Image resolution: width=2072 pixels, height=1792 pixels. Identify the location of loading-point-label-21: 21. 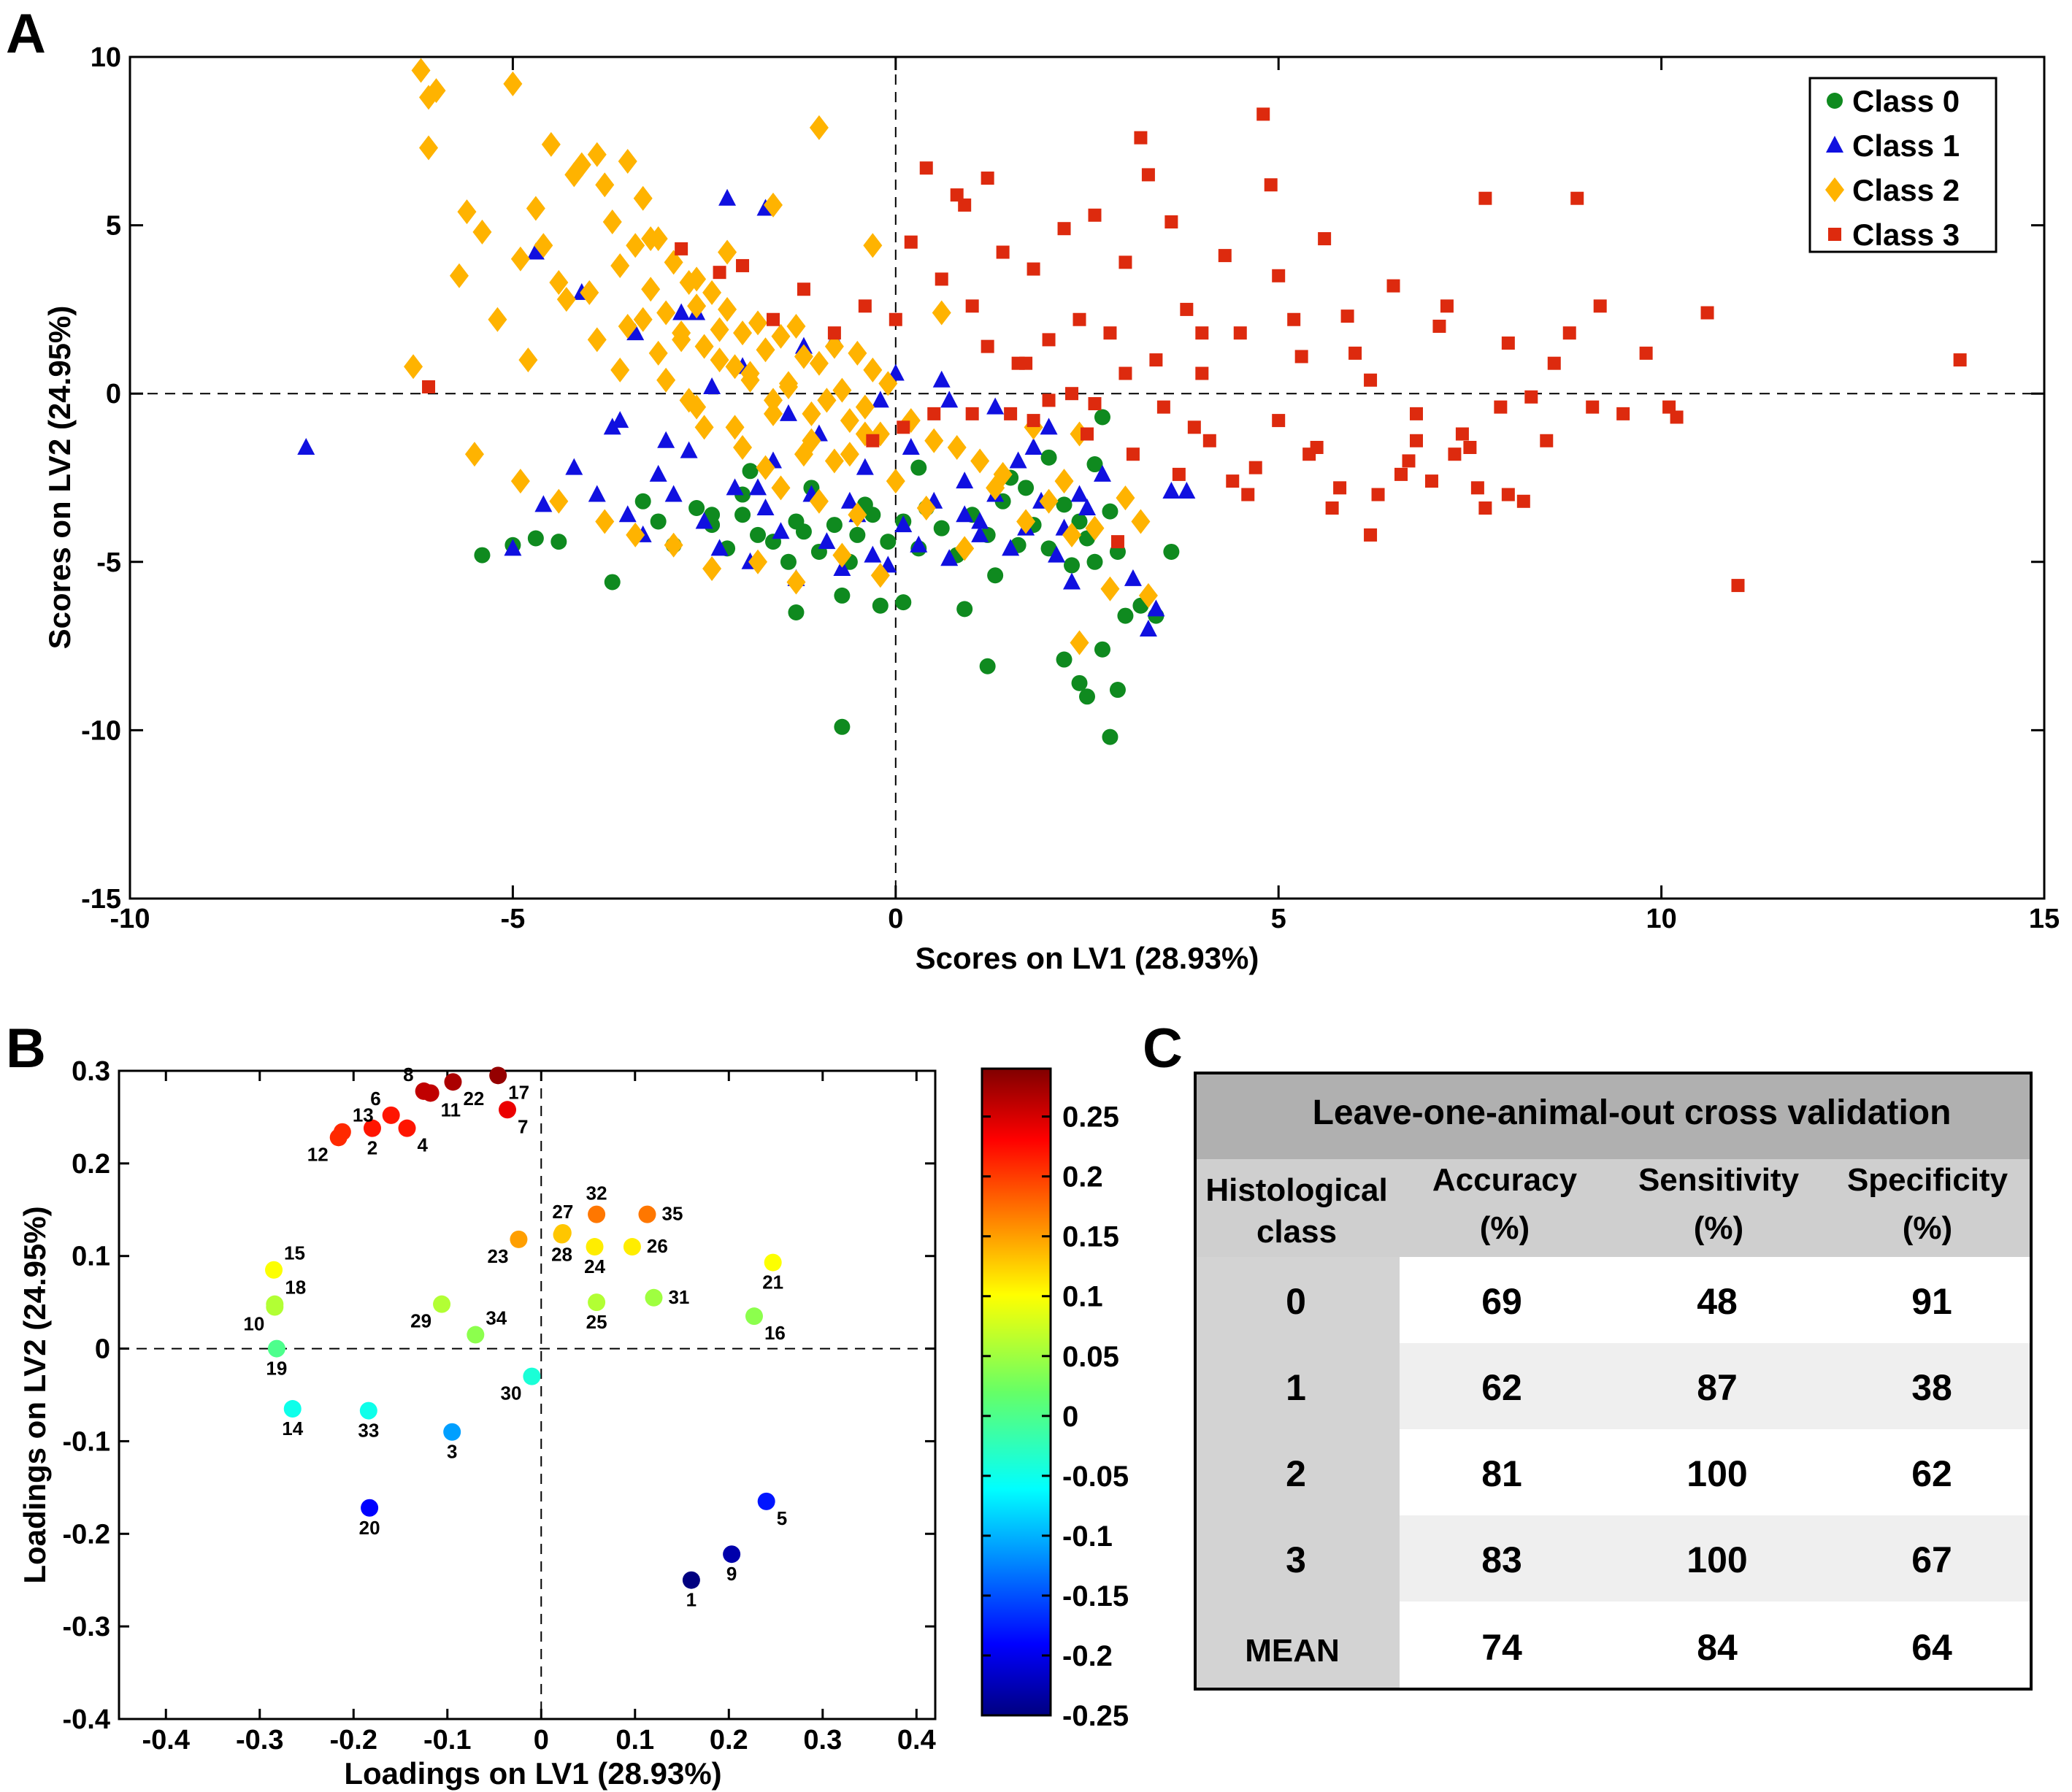
(772, 1282).